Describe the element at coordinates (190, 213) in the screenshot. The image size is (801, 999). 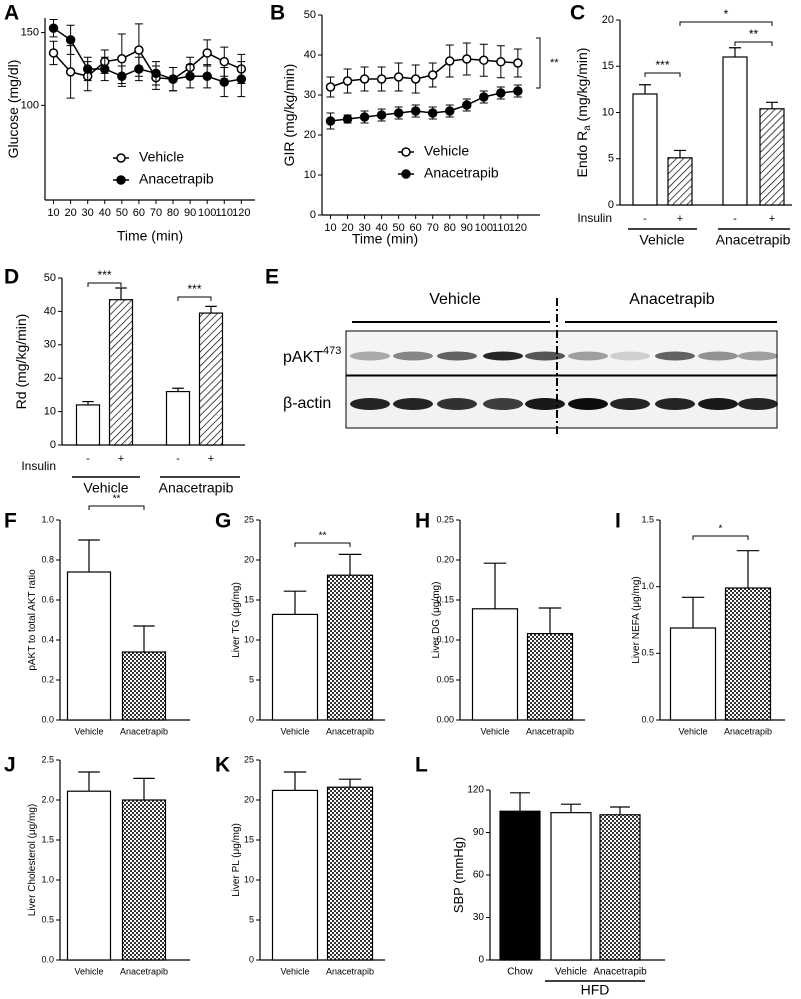
I see `x-tick-label: 90` at that location.